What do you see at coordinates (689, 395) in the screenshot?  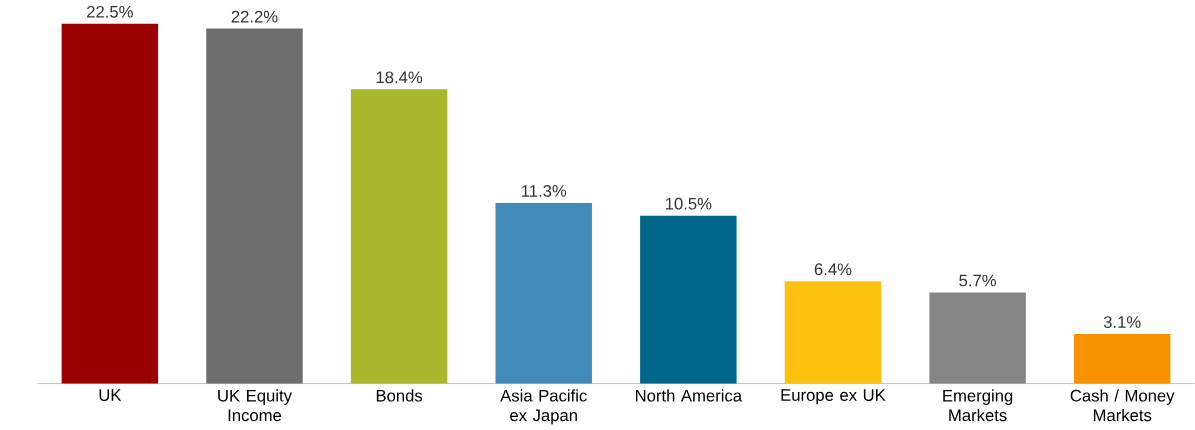 I see `x-tick-label: North America` at bounding box center [689, 395].